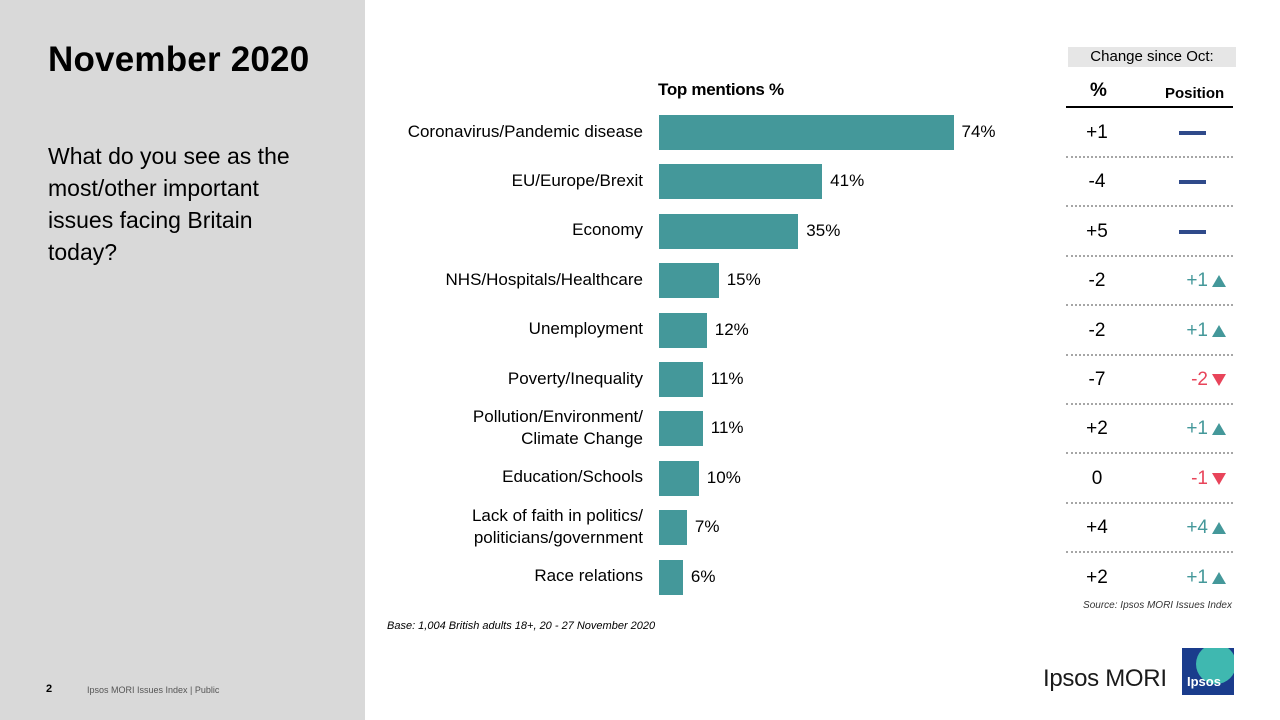  Describe the element at coordinates (823, 230) in the screenshot. I see `bar-value-label: 35%` at that location.